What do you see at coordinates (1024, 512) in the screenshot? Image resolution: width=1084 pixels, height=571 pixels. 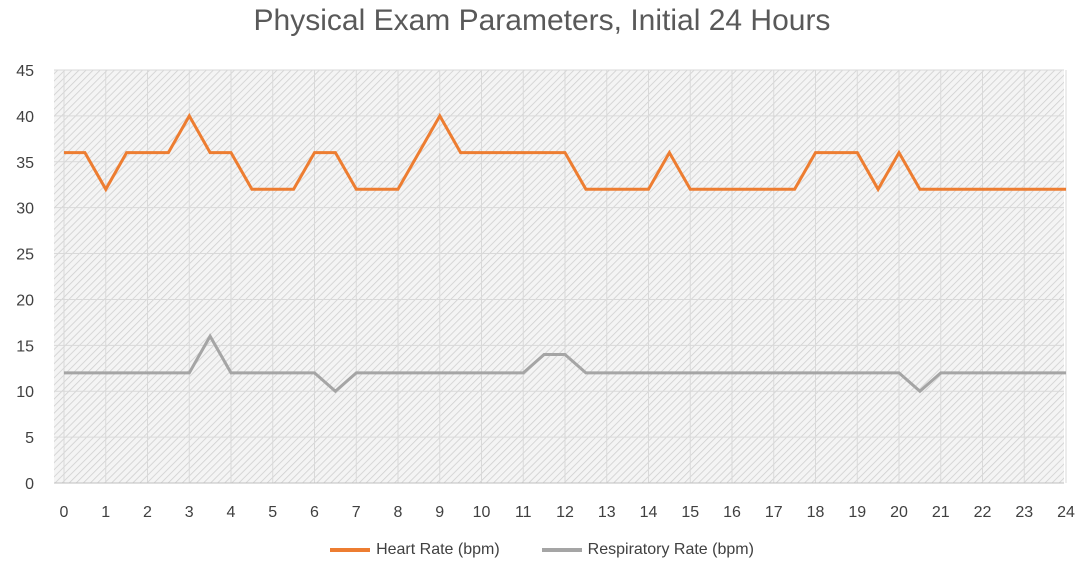 I see `x-tick-label: 23` at bounding box center [1024, 512].